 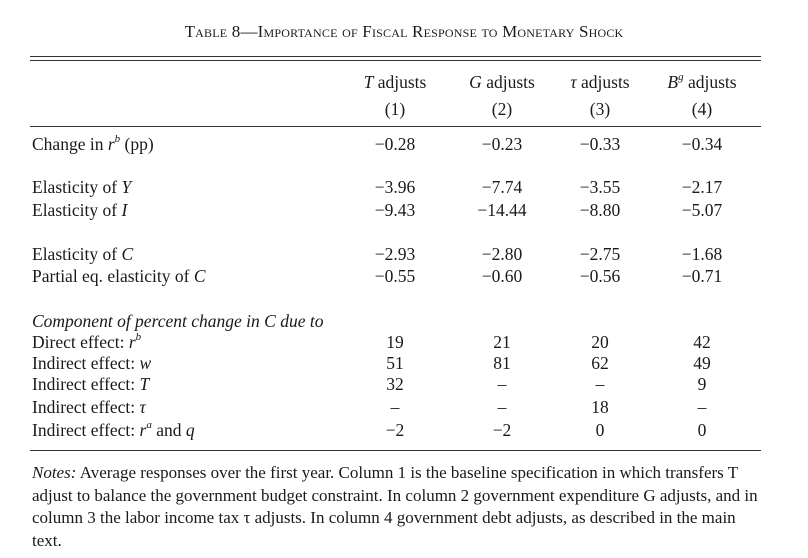 I want to click on column-header-3-text: adjusts, so click(x=603, y=82).